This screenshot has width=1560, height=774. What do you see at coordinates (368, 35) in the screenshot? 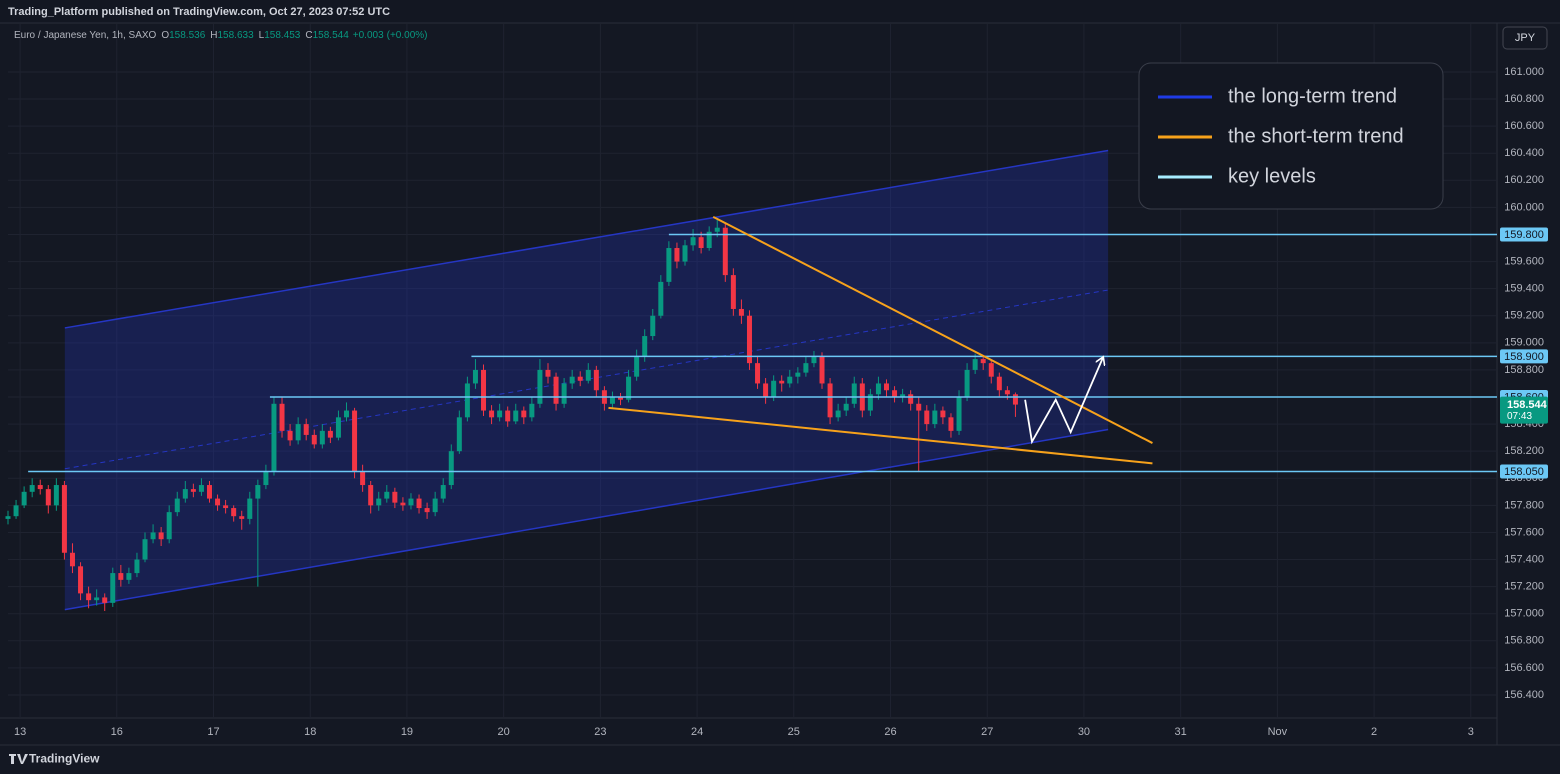
I see `change: +0.003` at bounding box center [368, 35].